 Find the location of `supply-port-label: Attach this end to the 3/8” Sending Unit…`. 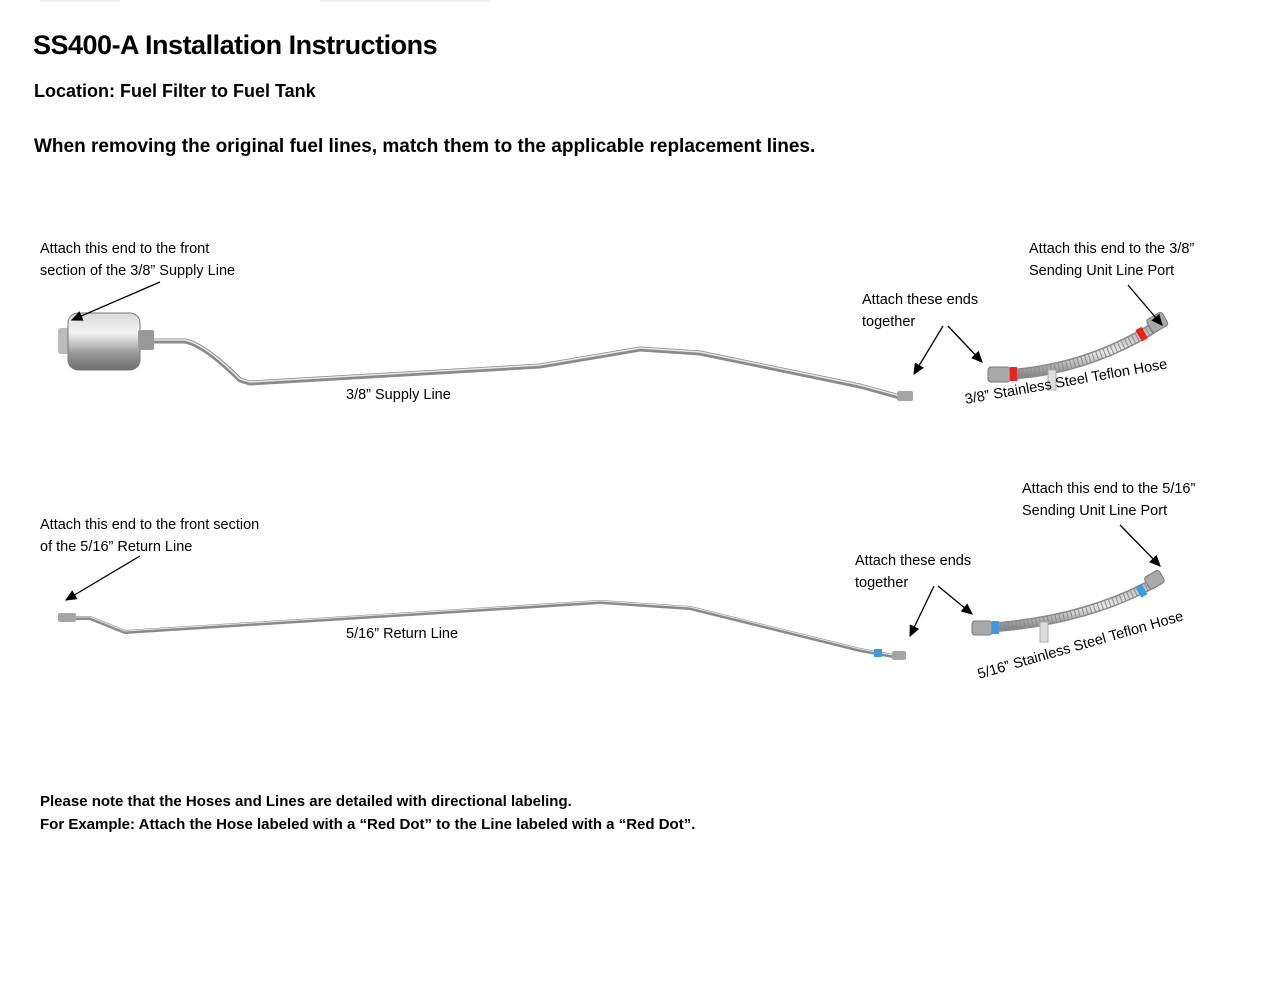

supply-port-label: Attach this end to the 3/8” Sending Unit… is located at coordinates (1111, 260).